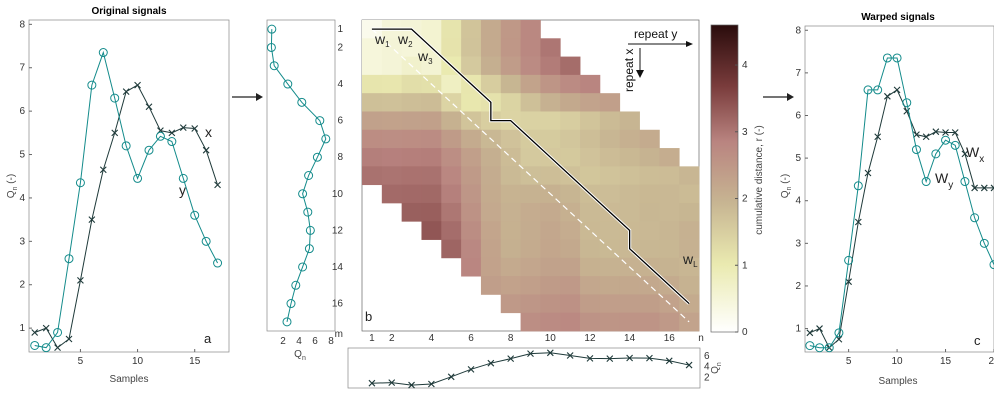 This screenshot has height=393, width=994. What do you see at coordinates (745, 132) in the screenshot?
I see `colorbar-tick-label: 3` at bounding box center [745, 132].